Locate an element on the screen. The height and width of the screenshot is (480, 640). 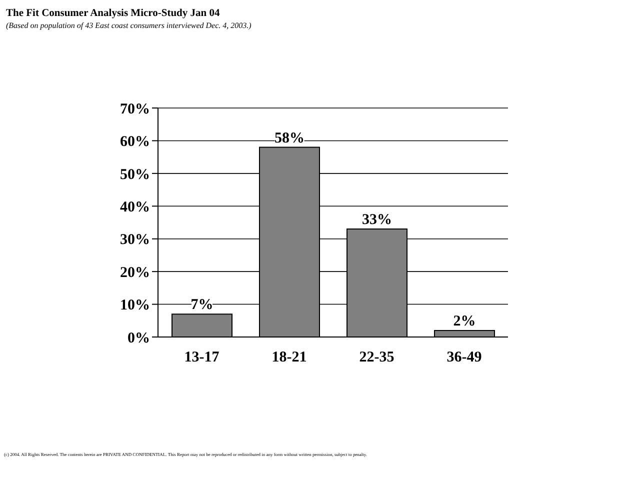
x-tick-label: 36-49 is located at coordinates (464, 358).